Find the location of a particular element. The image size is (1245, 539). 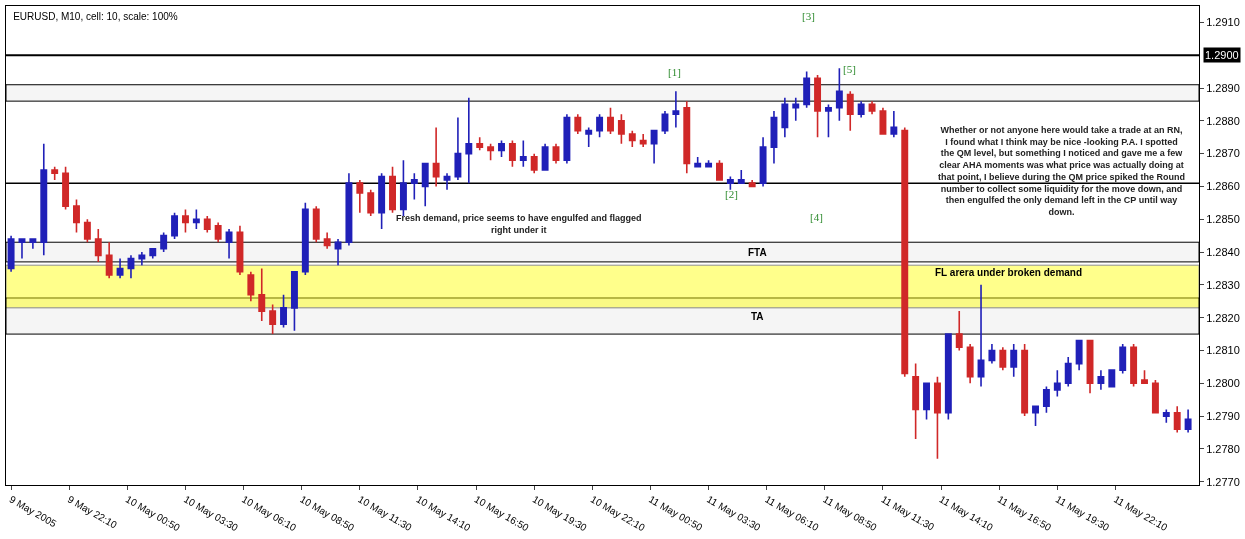

x-tick-label: 11 May 11:30 is located at coordinates (908, 513).